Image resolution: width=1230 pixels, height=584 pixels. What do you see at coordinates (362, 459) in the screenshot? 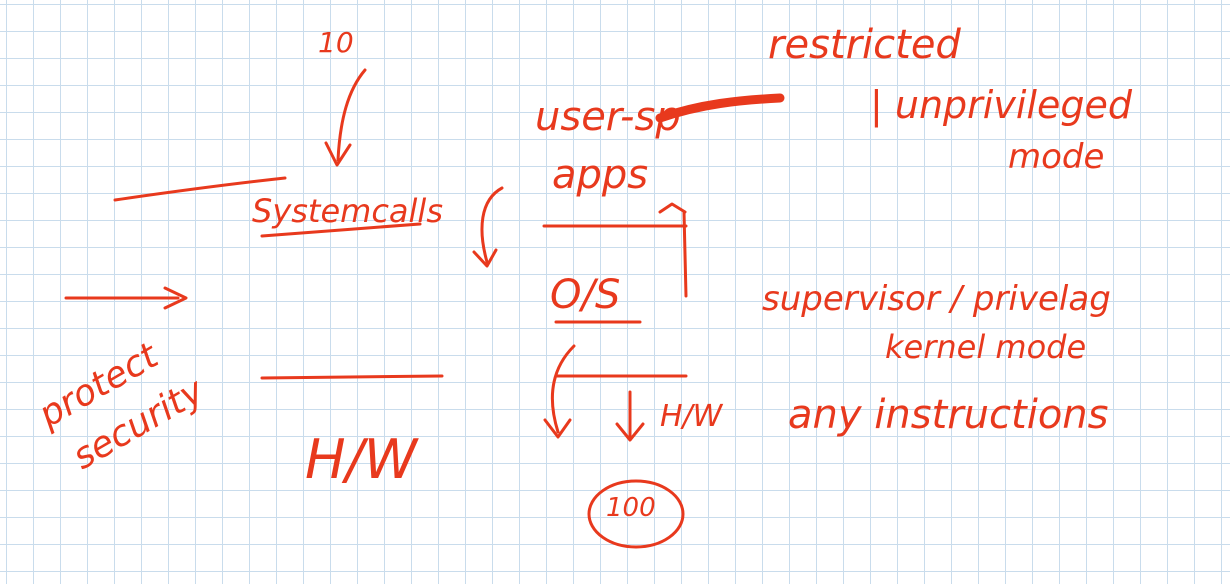
I see `hw-left-label: H/W` at bounding box center [362, 459].